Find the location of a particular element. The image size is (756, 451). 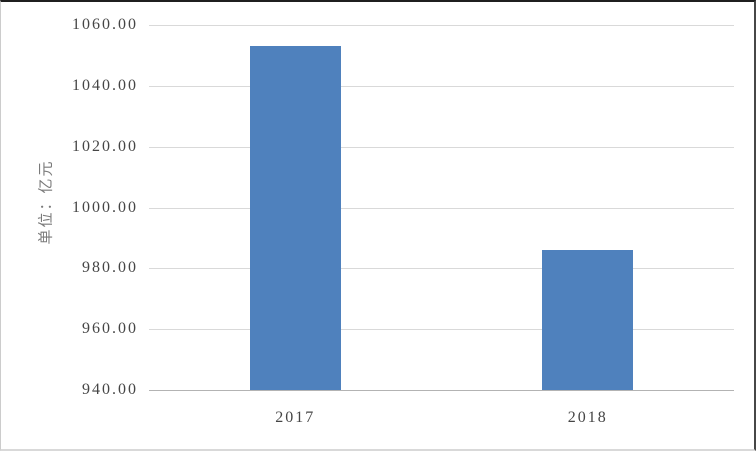

bar-2017 is located at coordinates (295, 218).